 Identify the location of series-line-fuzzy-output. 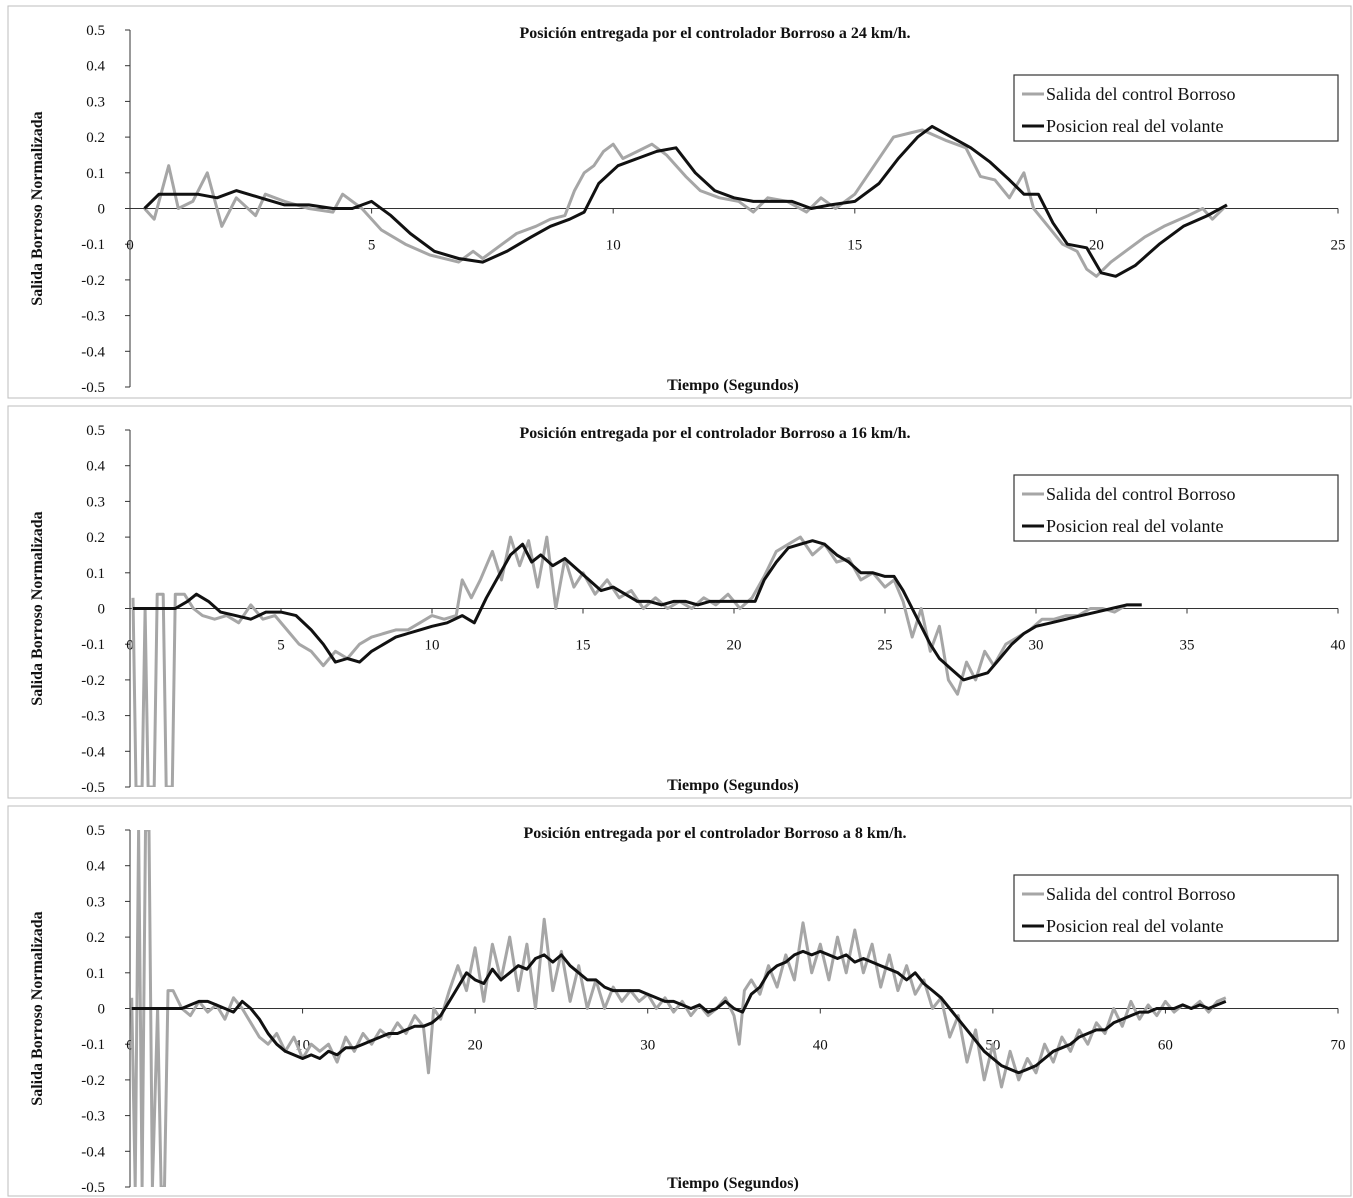
(685, 203).